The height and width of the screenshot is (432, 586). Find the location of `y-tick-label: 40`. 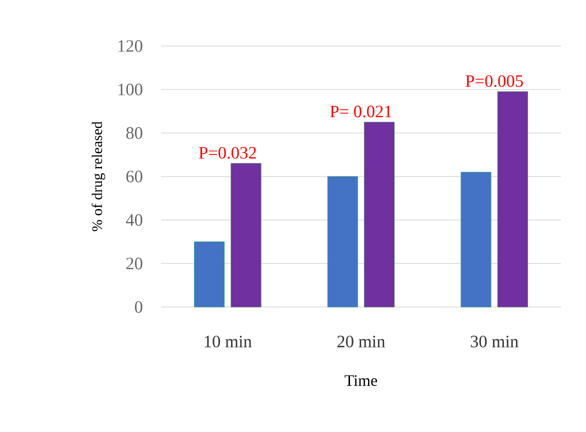

y-tick-label: 40 is located at coordinates (134, 220).